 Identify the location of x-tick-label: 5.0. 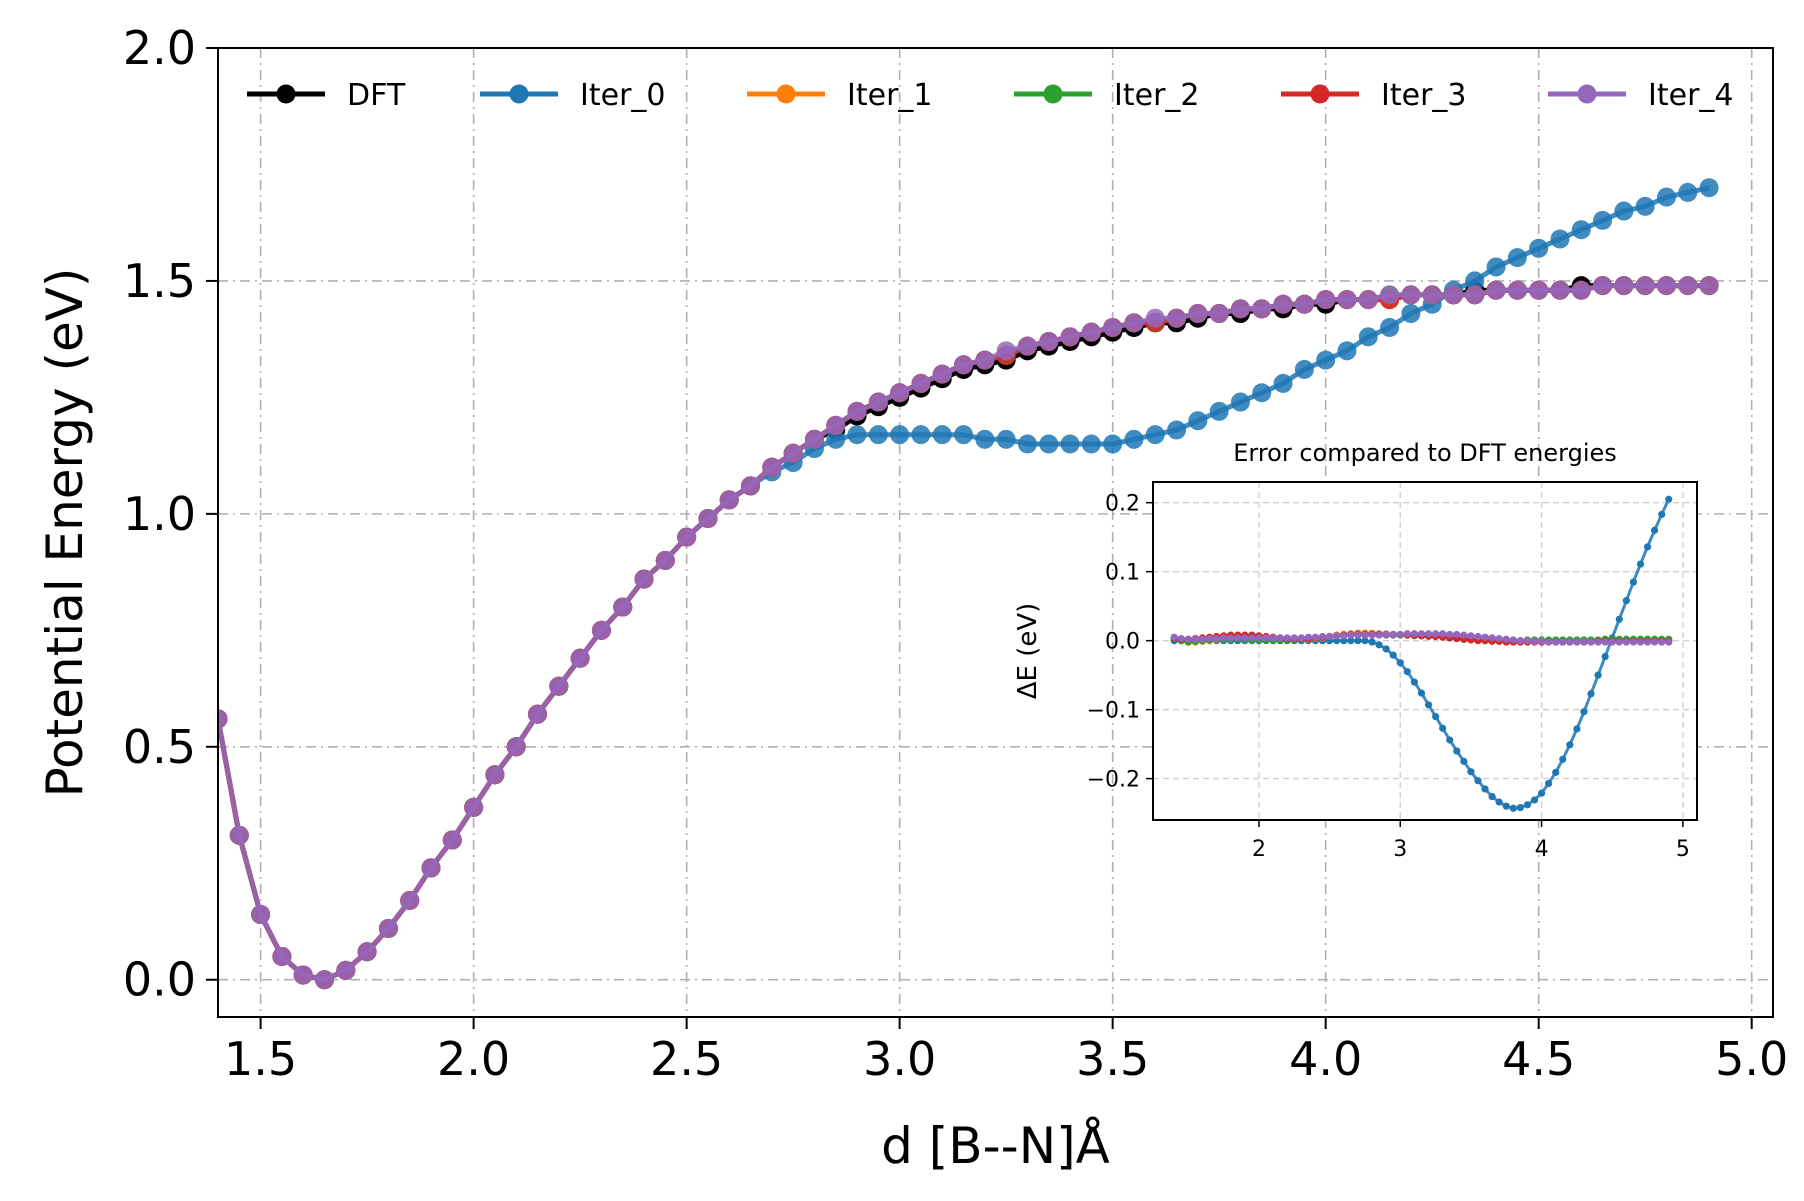
(1751, 1059).